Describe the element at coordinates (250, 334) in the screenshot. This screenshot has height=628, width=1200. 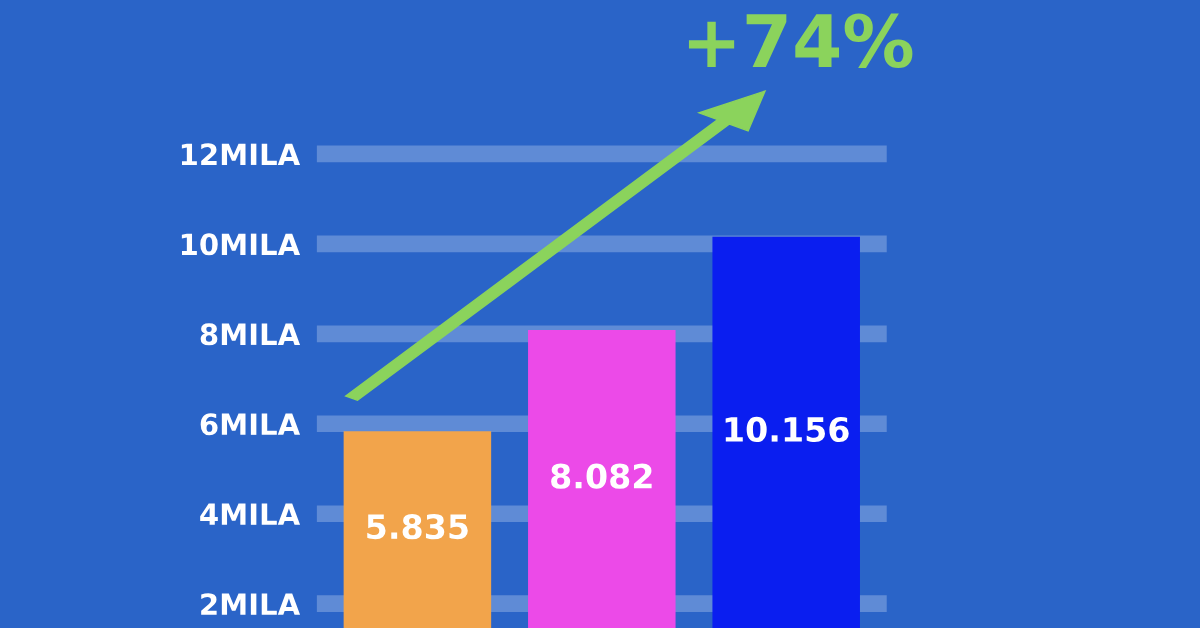
I see `y-tick-label: 8MILA` at that location.